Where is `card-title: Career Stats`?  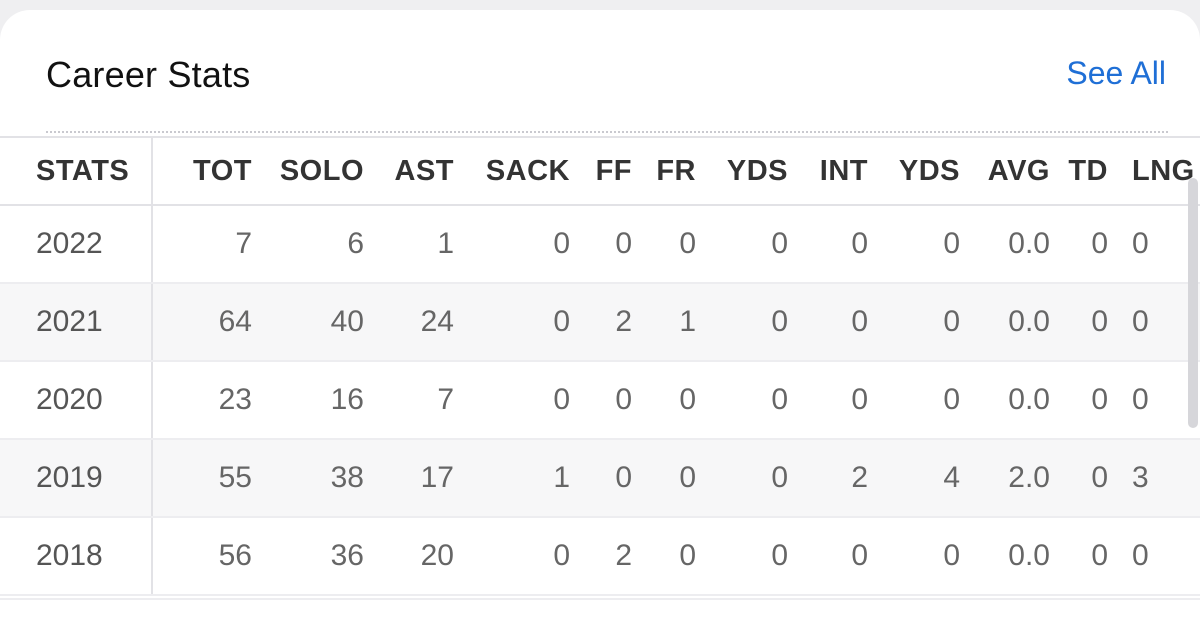 card-title: Career Stats is located at coordinates (148, 75).